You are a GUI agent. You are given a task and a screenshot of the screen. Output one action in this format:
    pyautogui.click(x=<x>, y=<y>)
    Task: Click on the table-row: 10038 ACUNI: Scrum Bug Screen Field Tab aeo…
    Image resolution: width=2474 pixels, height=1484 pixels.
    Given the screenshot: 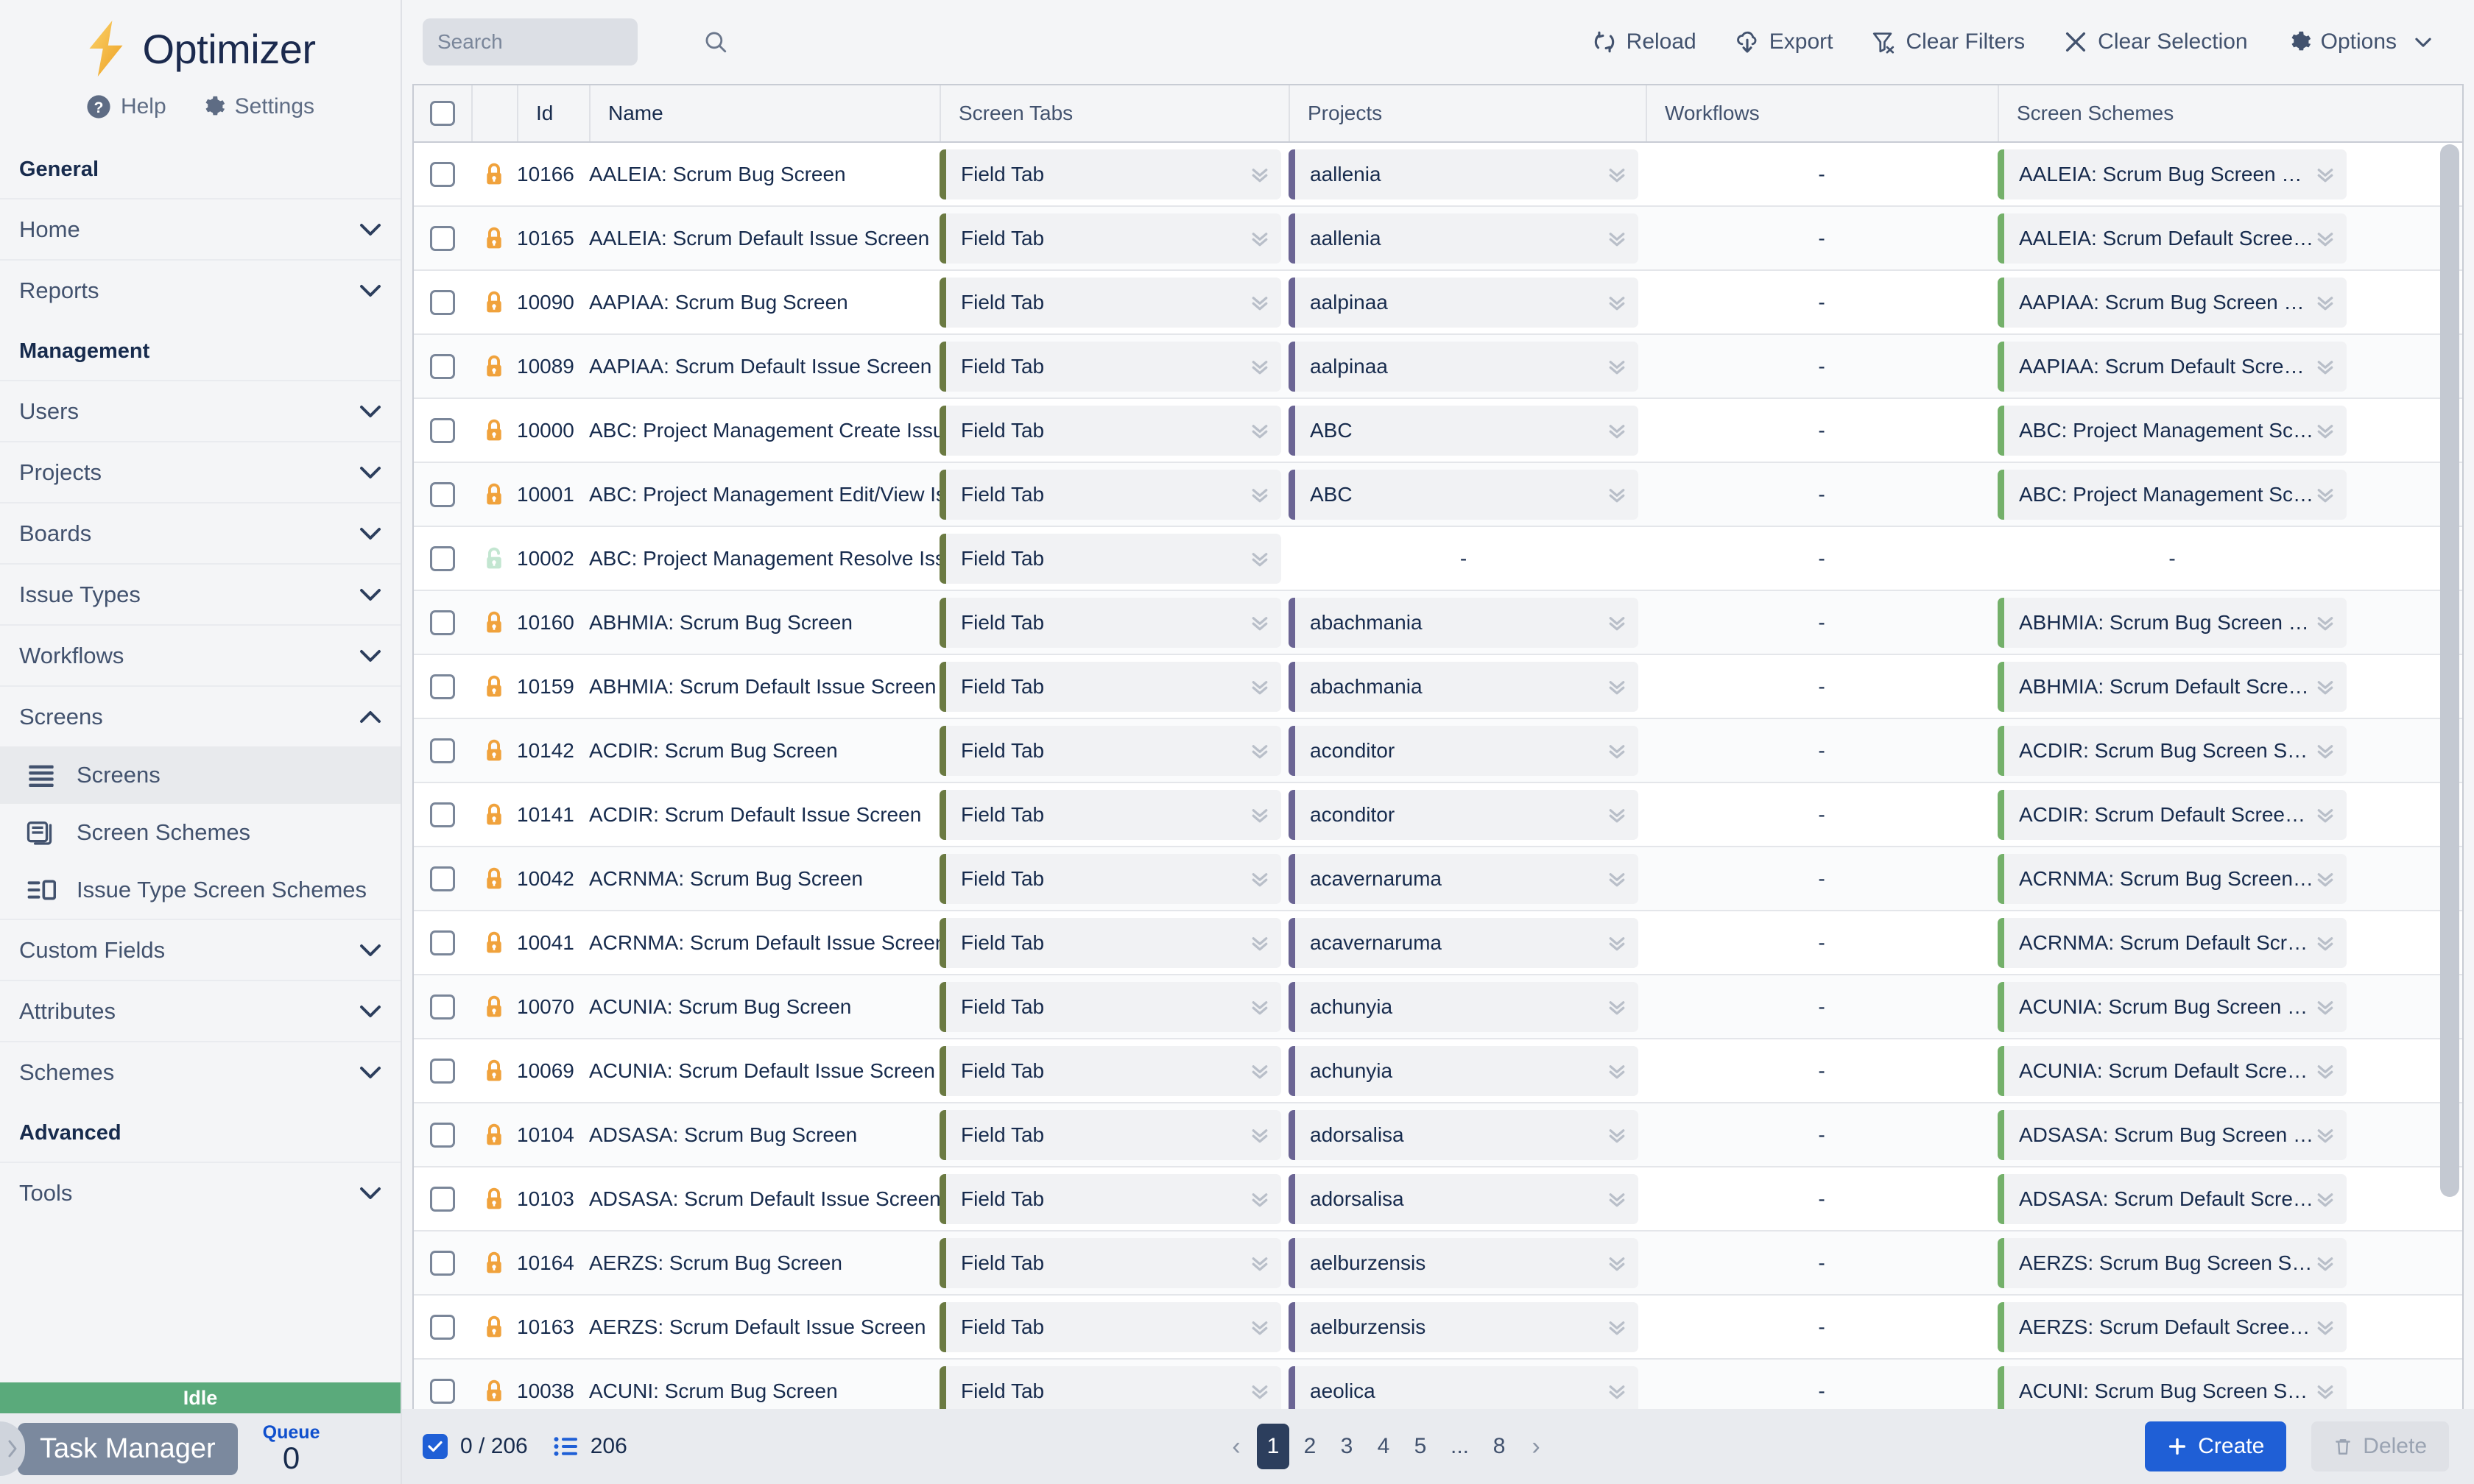 What is the action you would take?
    pyautogui.click(x=1438, y=1384)
    